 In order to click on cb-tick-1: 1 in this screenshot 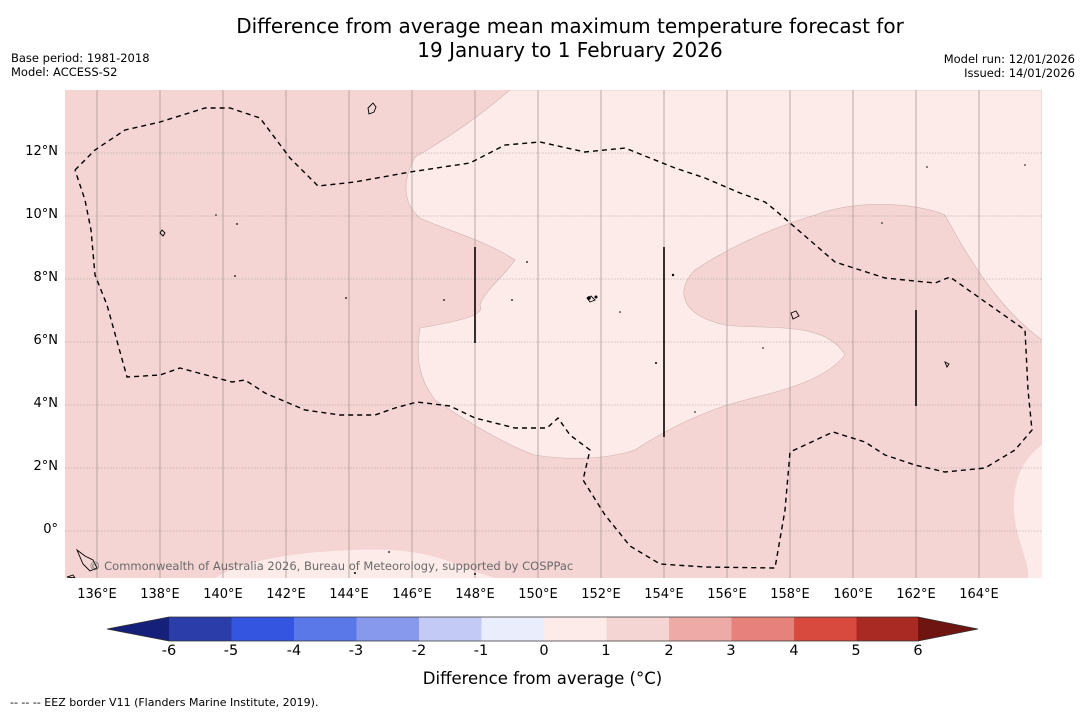, I will do `click(606, 651)`.